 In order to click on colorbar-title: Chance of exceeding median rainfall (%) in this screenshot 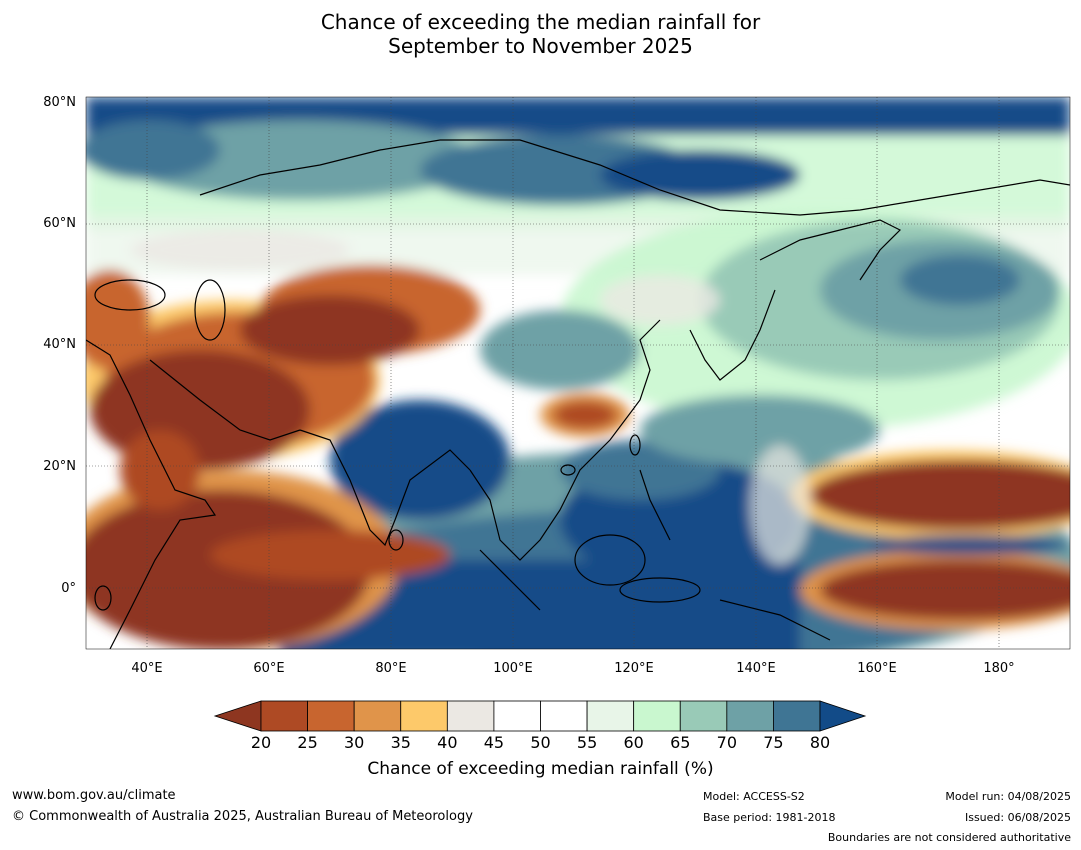, I will do `click(540, 769)`.